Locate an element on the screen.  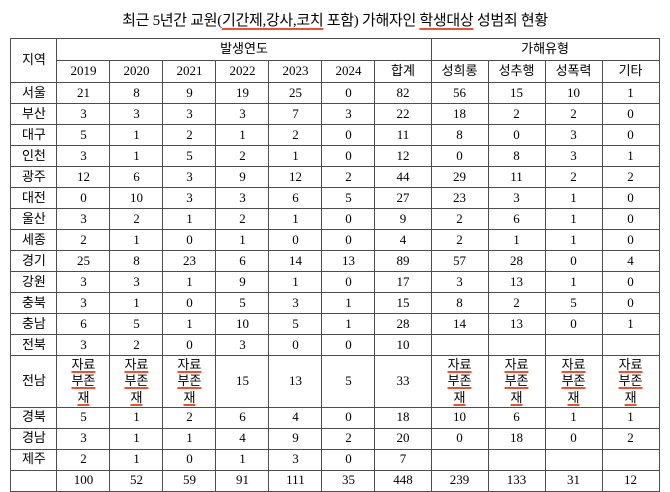
column-header: 2020 is located at coordinates (136, 71).